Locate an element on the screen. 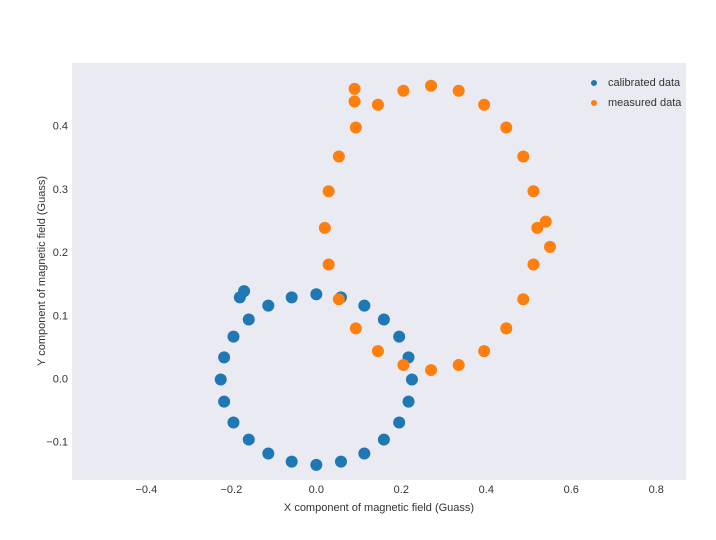 The width and height of the screenshot is (716, 540). x-axis-label: X component of magnetic field (Guass) is located at coordinates (379, 508).